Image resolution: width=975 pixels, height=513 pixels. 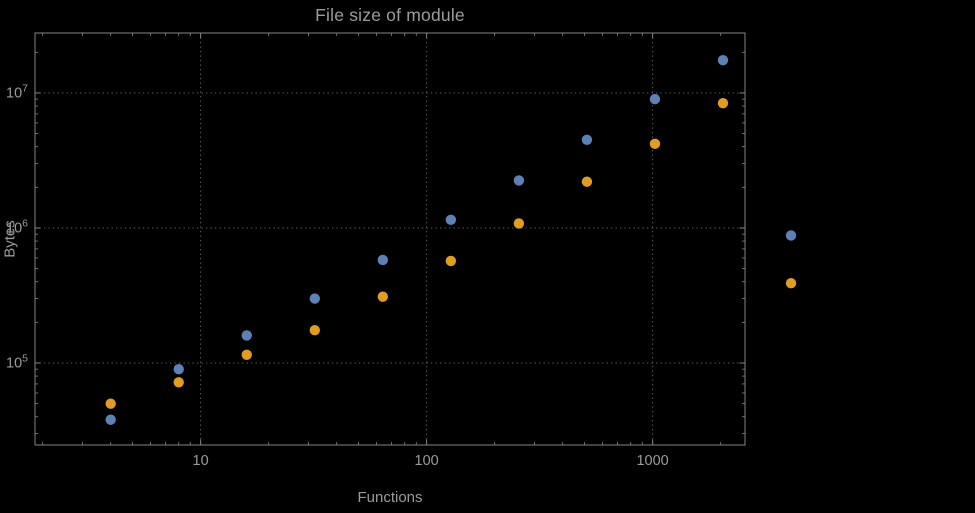 I want to click on chart-title: File size of module, so click(x=390, y=15).